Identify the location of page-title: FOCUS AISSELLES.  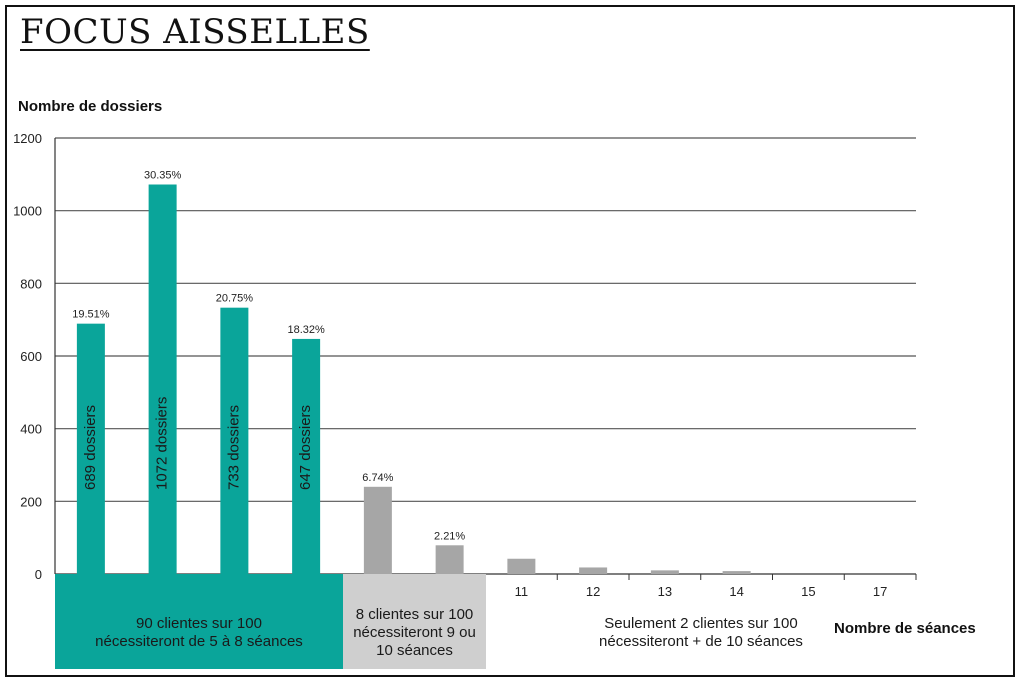
(195, 32).